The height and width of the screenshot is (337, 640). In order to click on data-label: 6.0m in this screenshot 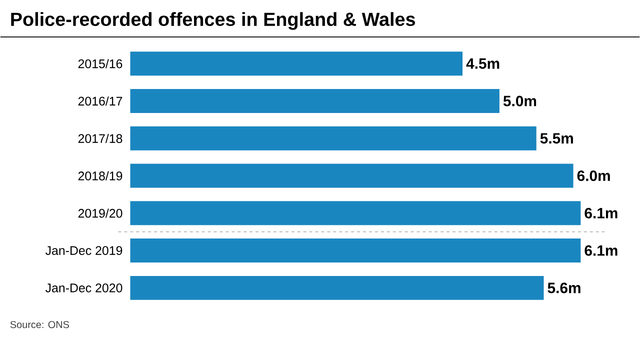, I will do `click(593, 176)`.